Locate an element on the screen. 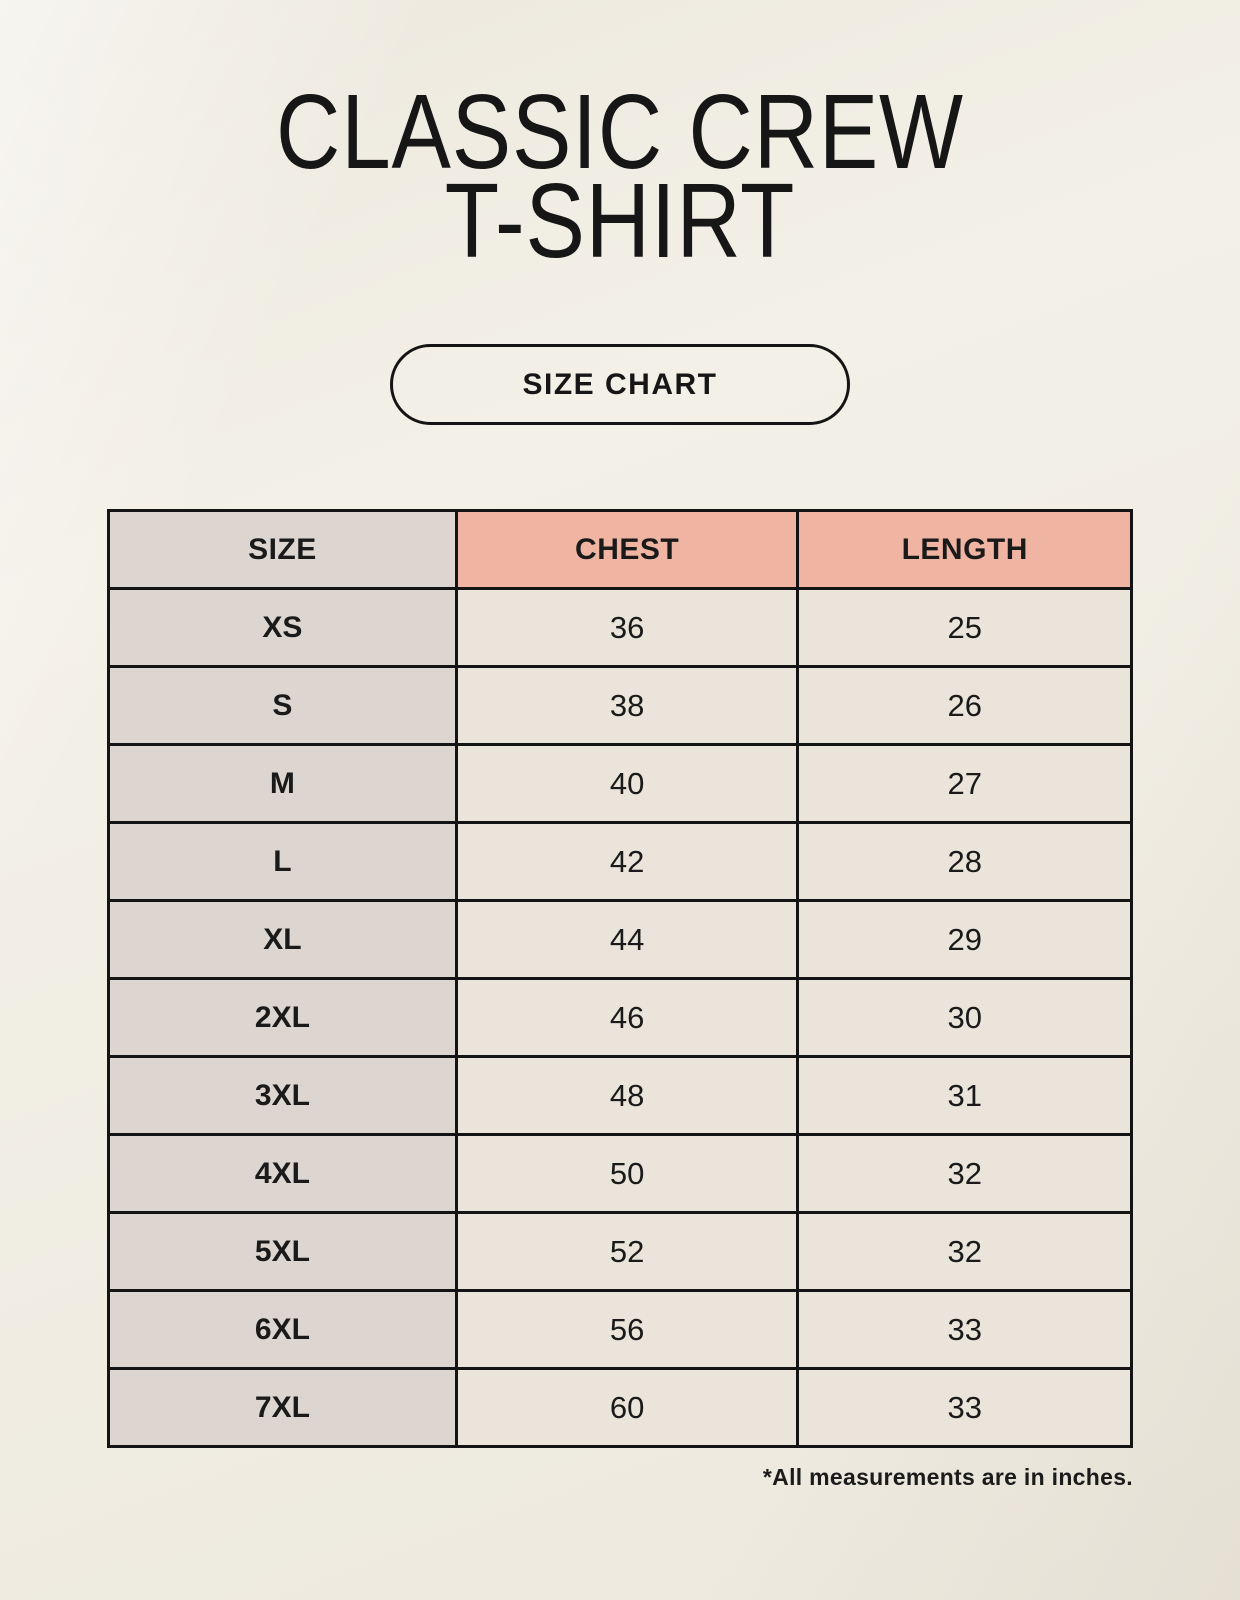 This screenshot has width=1240, height=1600. page-title-line-1: CLASSIC CREW is located at coordinates (620, 132).